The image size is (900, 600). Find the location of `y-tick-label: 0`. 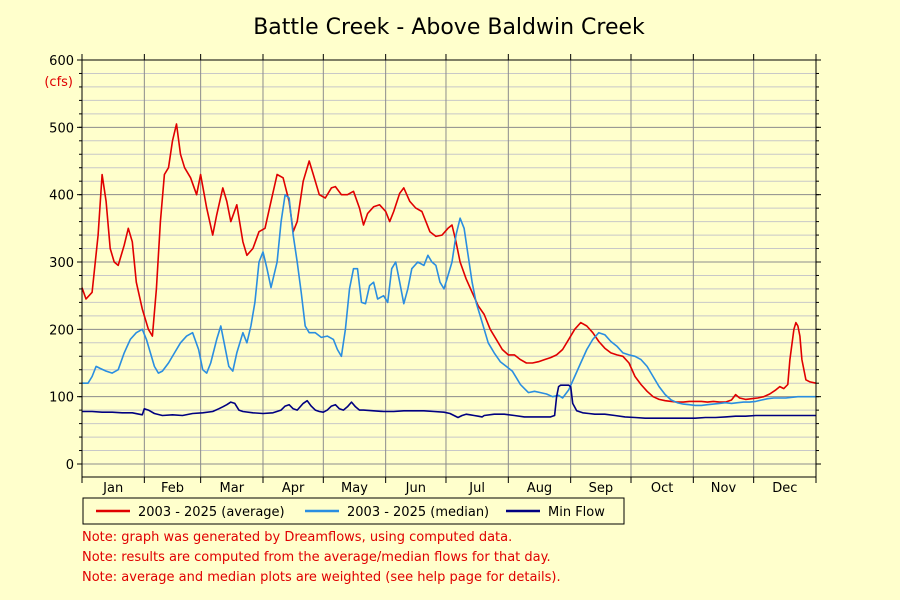

y-tick-label: 0 is located at coordinates (70, 465).